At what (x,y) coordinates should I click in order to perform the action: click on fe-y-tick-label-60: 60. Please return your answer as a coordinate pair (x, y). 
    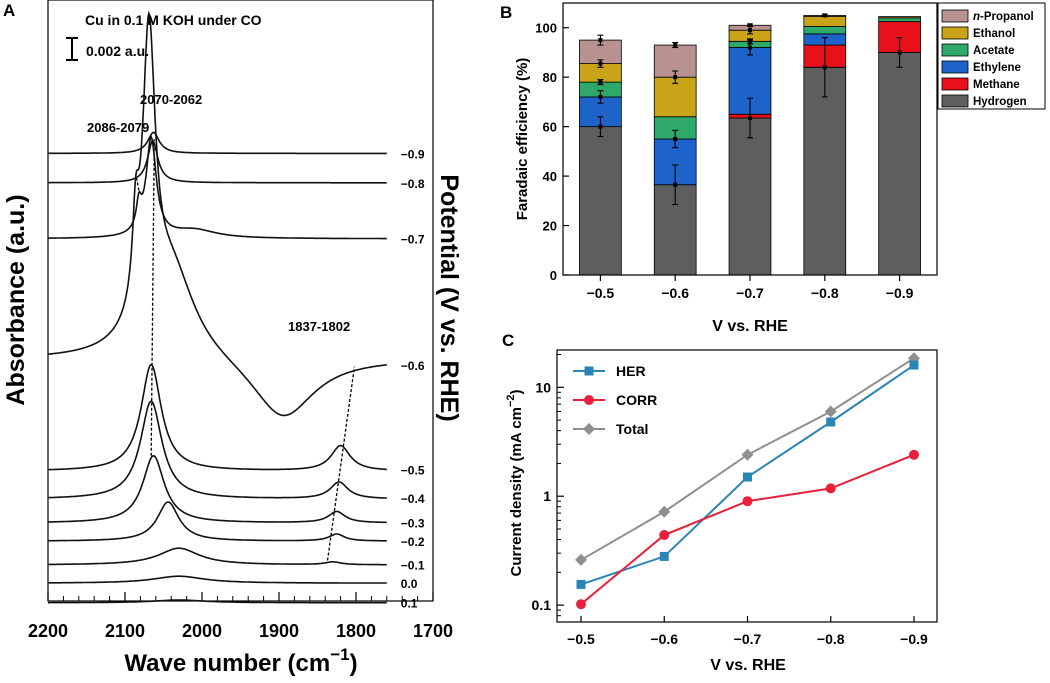
    Looking at the image, I should click on (550, 127).